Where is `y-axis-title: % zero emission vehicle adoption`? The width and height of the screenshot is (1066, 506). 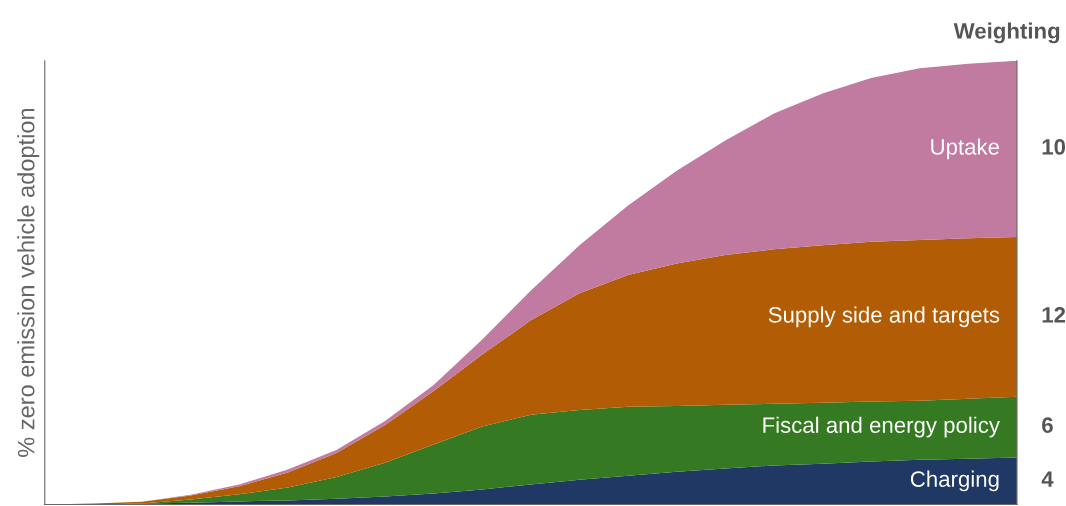
y-axis-title: % zero emission vehicle adoption is located at coordinates (28, 282).